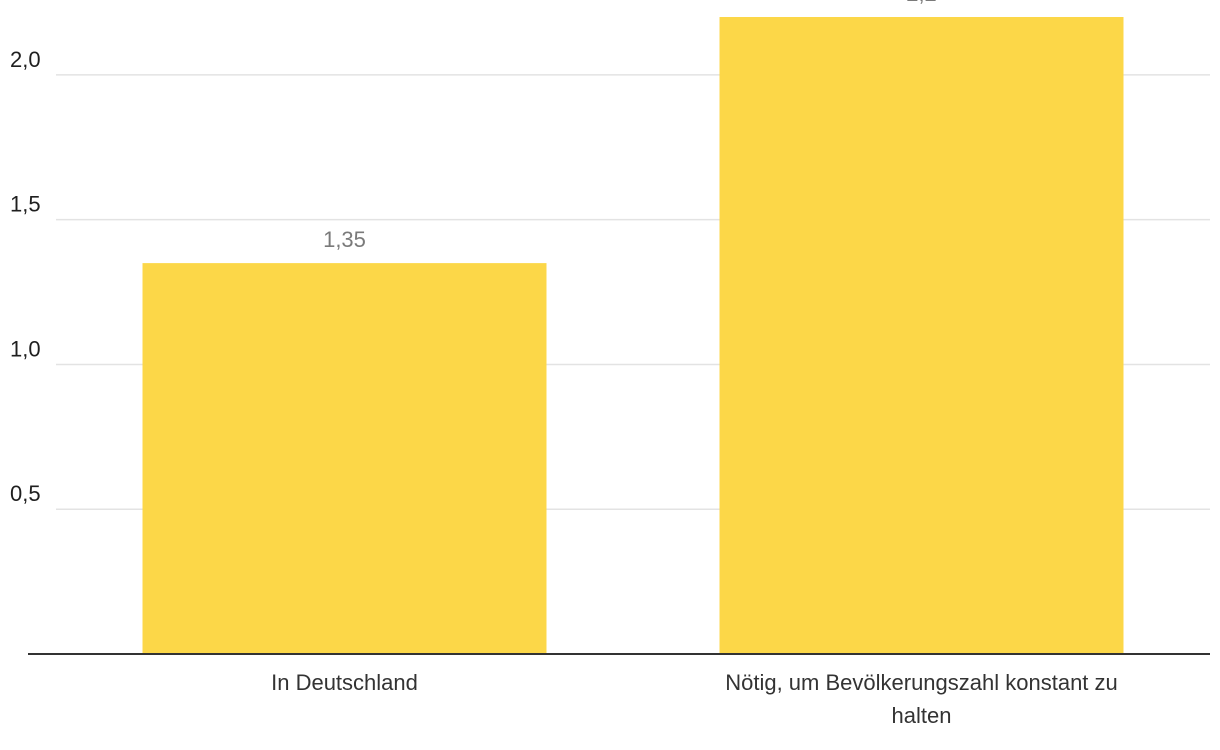 This screenshot has width=1220, height=750. Describe the element at coordinates (25, 59) in the screenshot. I see `y-tick-label: 2,0` at that location.